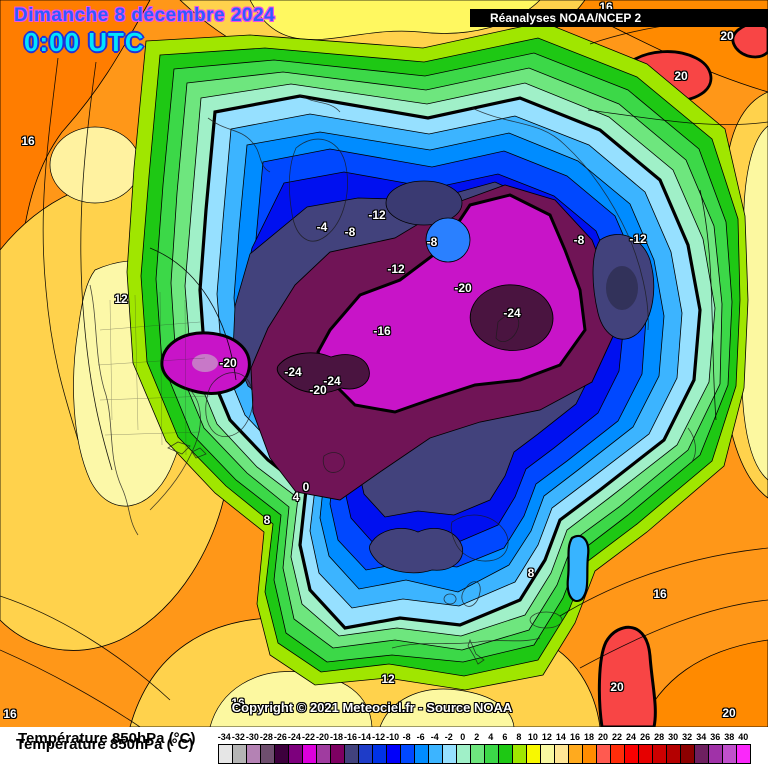 The image size is (768, 768). I want to click on legend-tick: 18, so click(588, 737).